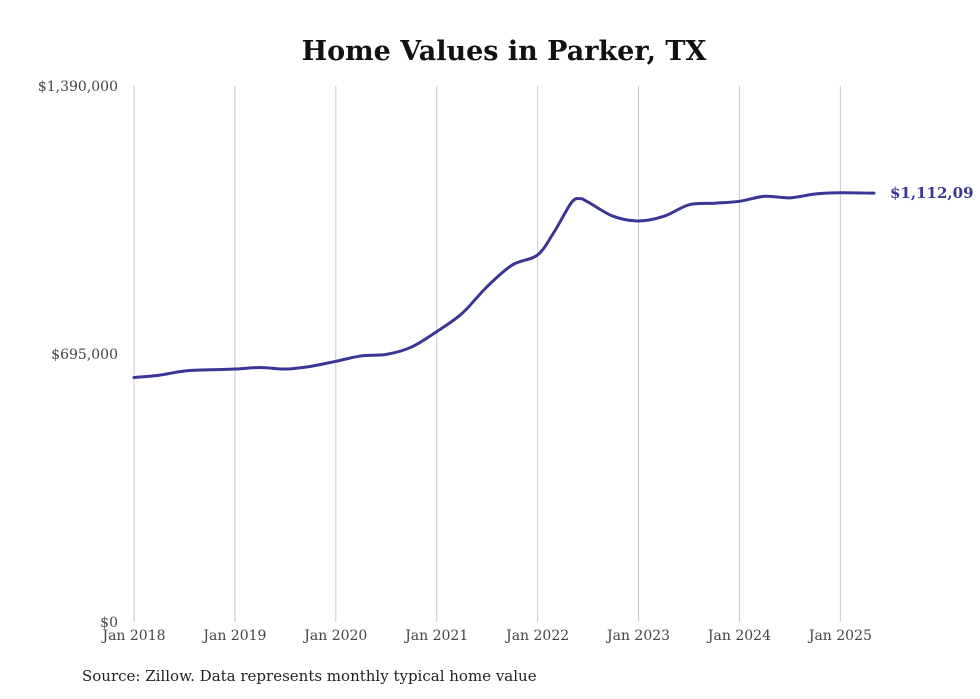 The width and height of the screenshot is (980, 699). What do you see at coordinates (435, 636) in the screenshot?
I see `x-tick-label: Jan 2021` at bounding box center [435, 636].